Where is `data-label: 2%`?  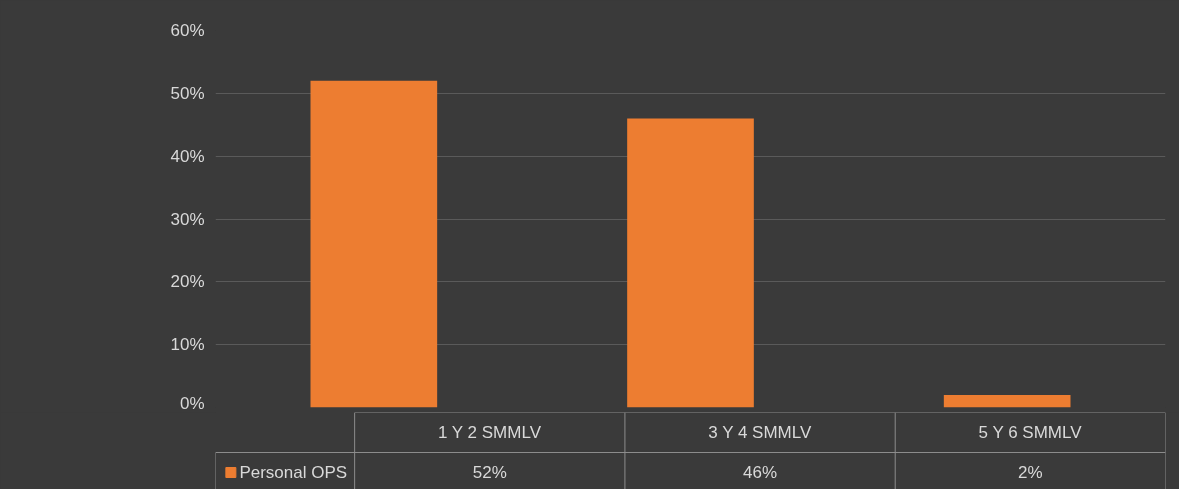
data-label: 2% is located at coordinates (1030, 472).